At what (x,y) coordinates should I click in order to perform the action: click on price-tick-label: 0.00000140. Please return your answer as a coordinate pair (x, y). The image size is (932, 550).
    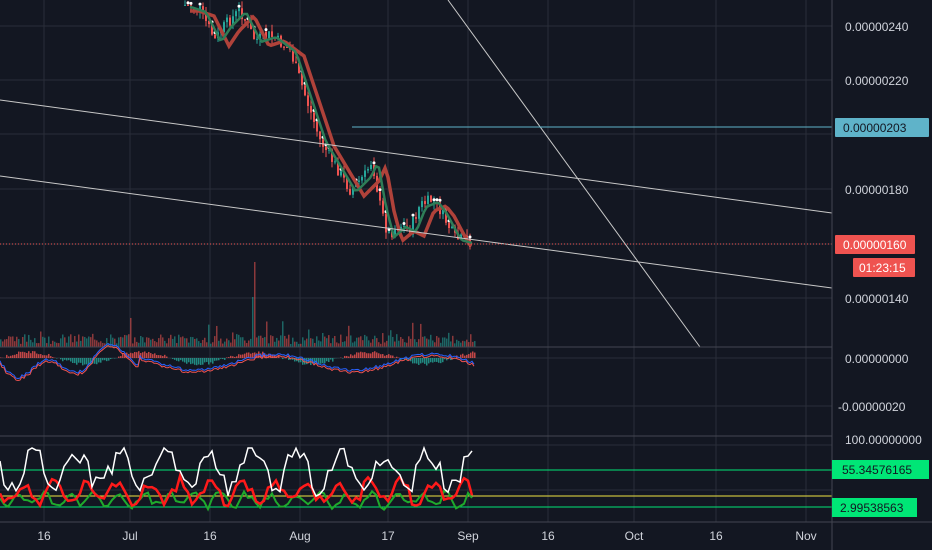
    Looking at the image, I should click on (877, 299).